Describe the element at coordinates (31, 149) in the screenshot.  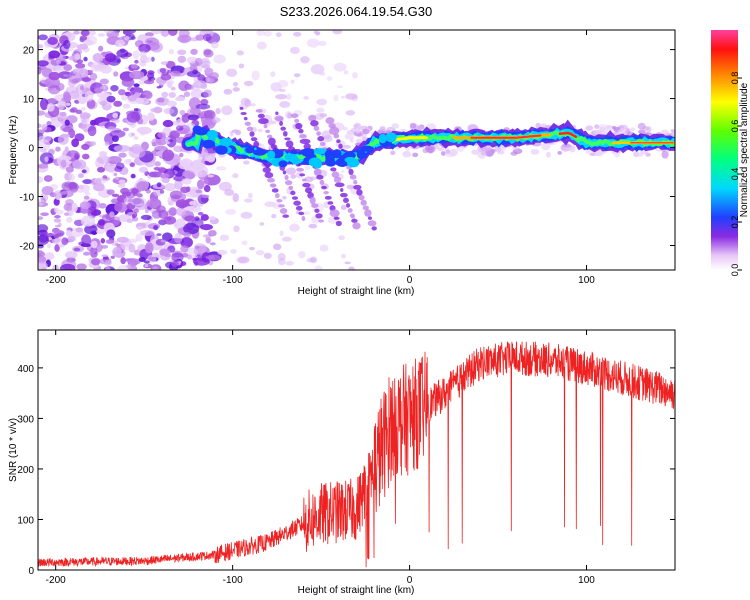
I see `spectrogram-ytick-label: 0` at that location.